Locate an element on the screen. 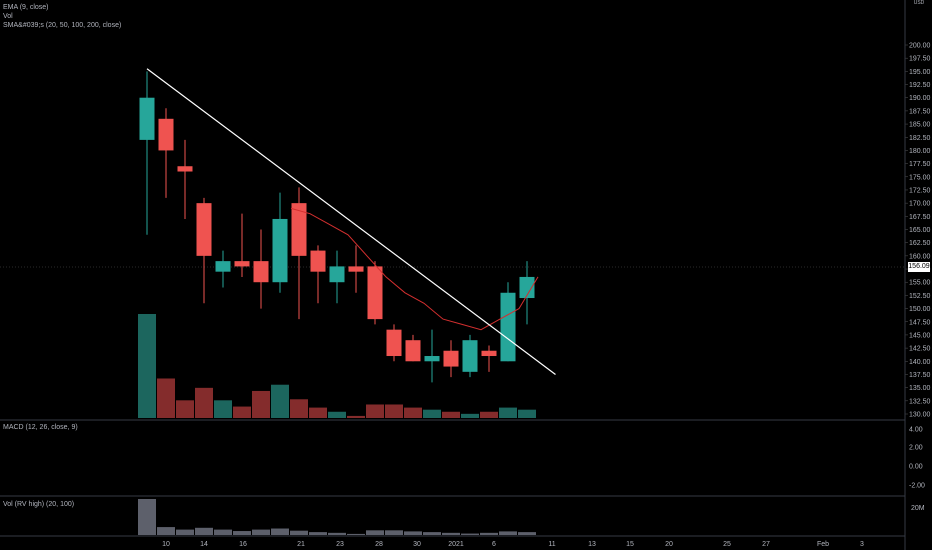 Image resolution: width=932 pixels, height=550 pixels. price-tick-label: 195.00 is located at coordinates (920, 72).